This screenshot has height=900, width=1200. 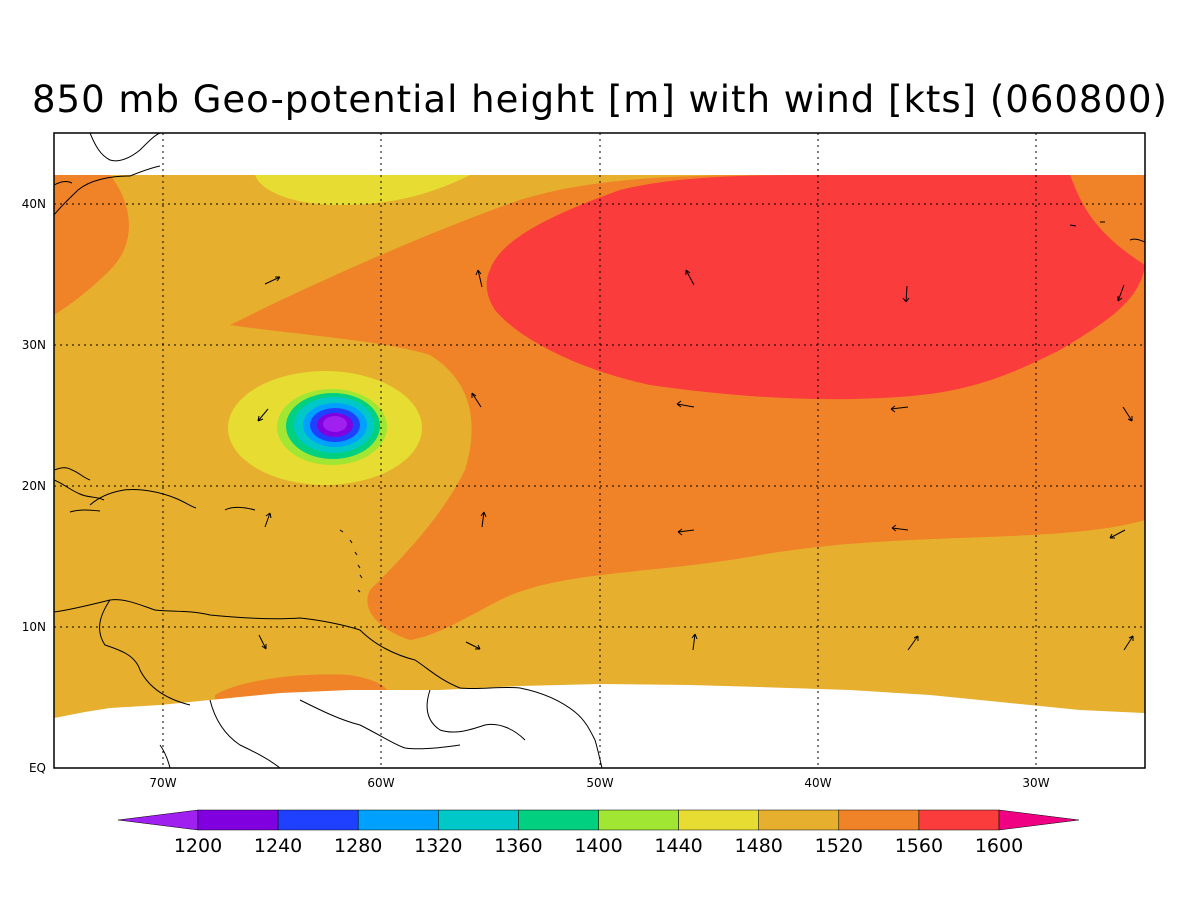 What do you see at coordinates (1039, 820) in the screenshot?
I see `colorbar-max-arrow` at bounding box center [1039, 820].